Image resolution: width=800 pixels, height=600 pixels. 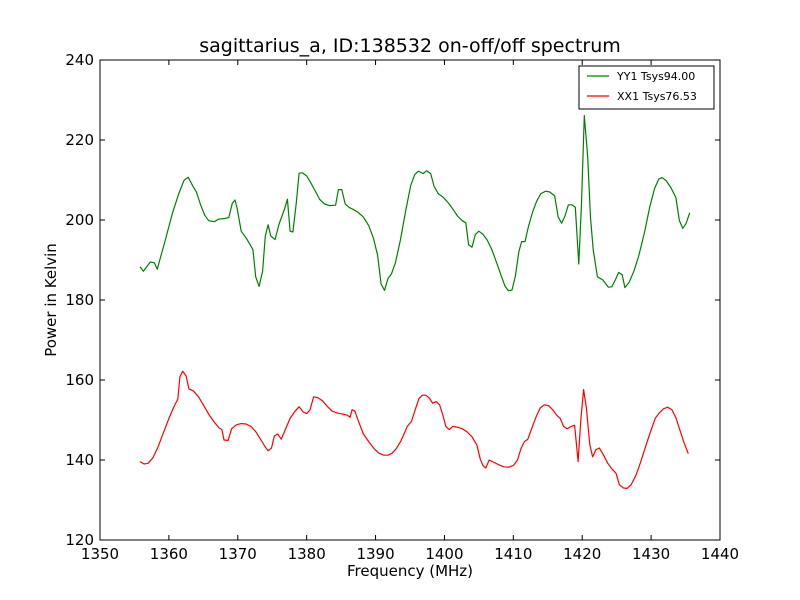 I want to click on series-line-xx1, so click(x=414, y=429).